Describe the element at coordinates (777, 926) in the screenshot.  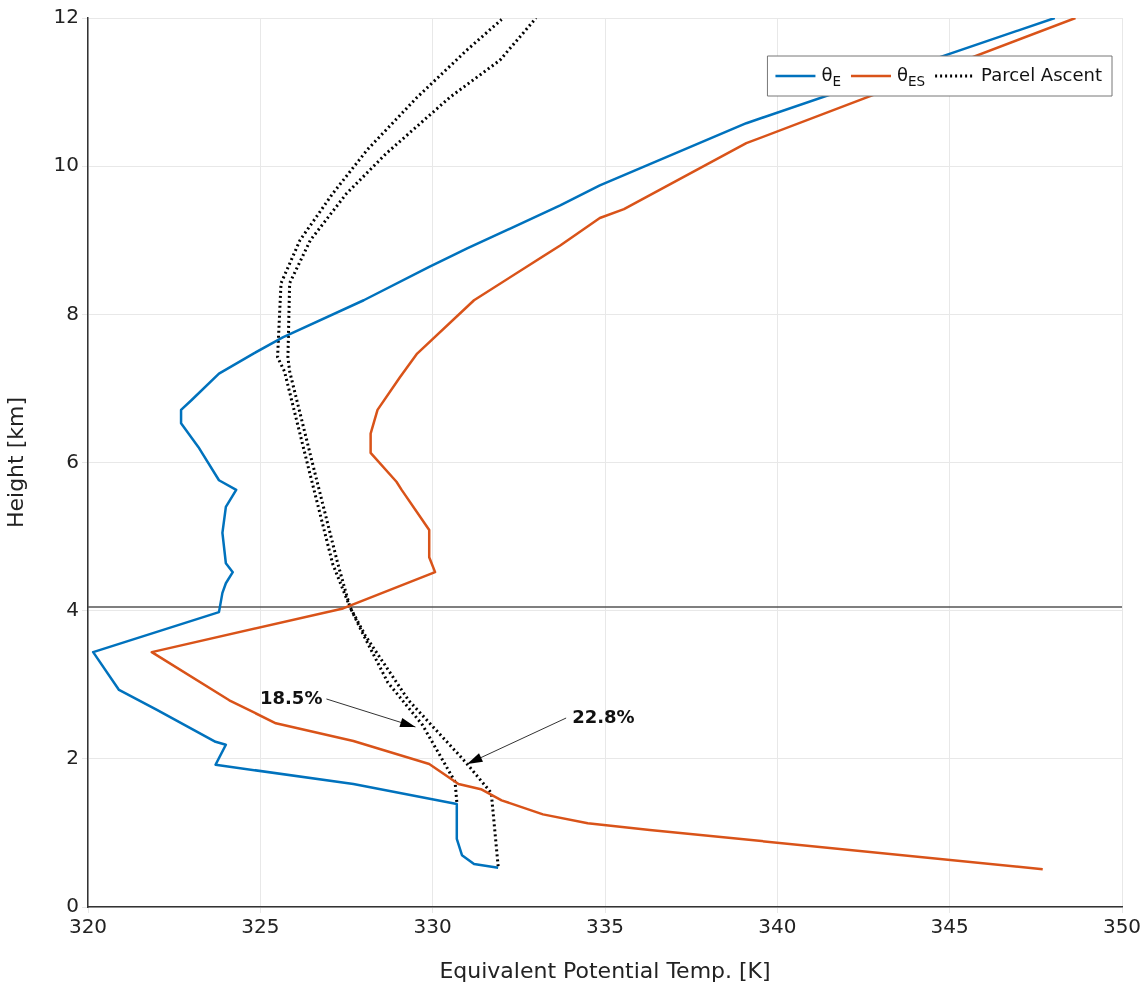
I see `x-tick-label: 340` at that location.